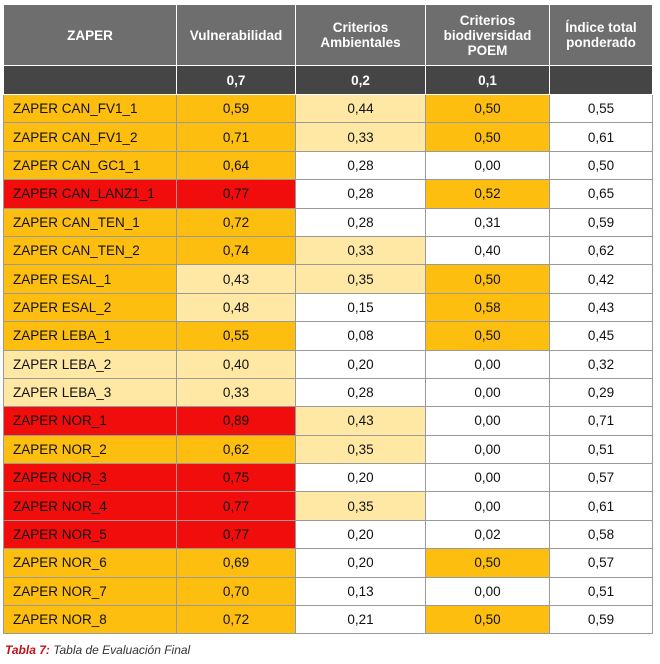 The height and width of the screenshot is (664, 660). What do you see at coordinates (360, 620) in the screenshot?
I see `ambientales-cell: 0,21` at bounding box center [360, 620].